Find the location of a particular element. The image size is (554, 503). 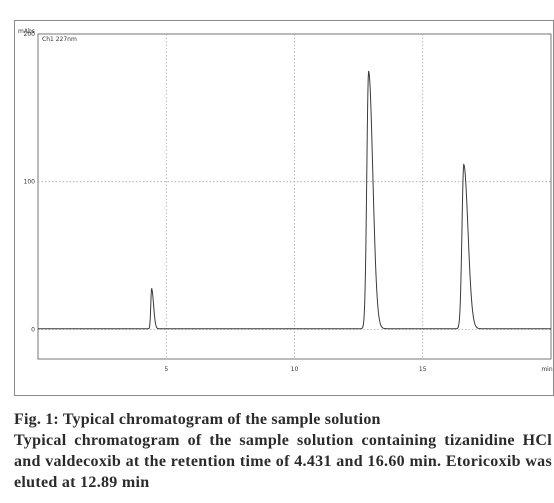

y-axis-ticks: 0 100 200 is located at coordinates (30, 182).